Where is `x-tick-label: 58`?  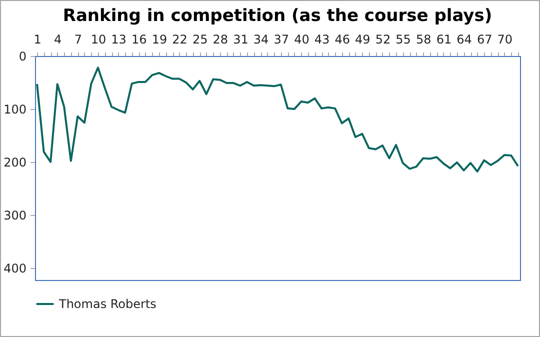 x-tick-label: 58 is located at coordinates (424, 39).